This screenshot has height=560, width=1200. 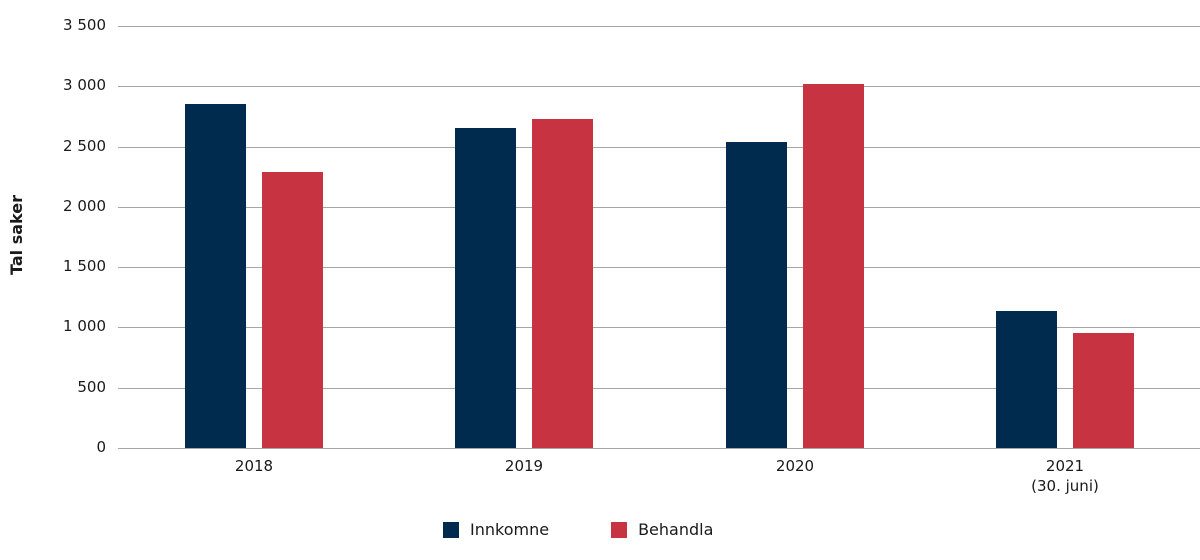 What do you see at coordinates (101, 447) in the screenshot?
I see `y-tick-label: 0` at bounding box center [101, 447].